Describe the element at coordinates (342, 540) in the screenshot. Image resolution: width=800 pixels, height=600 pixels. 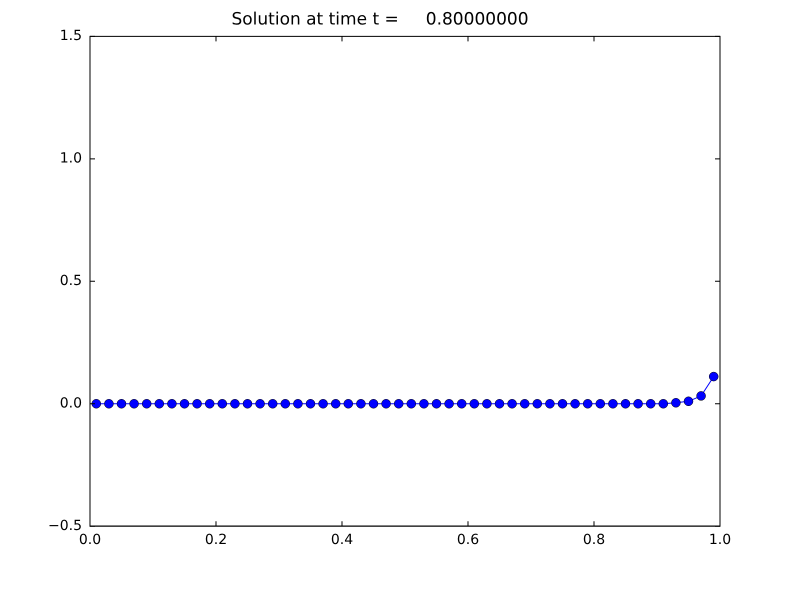
I see `x-tick-label: 0.4` at that location.